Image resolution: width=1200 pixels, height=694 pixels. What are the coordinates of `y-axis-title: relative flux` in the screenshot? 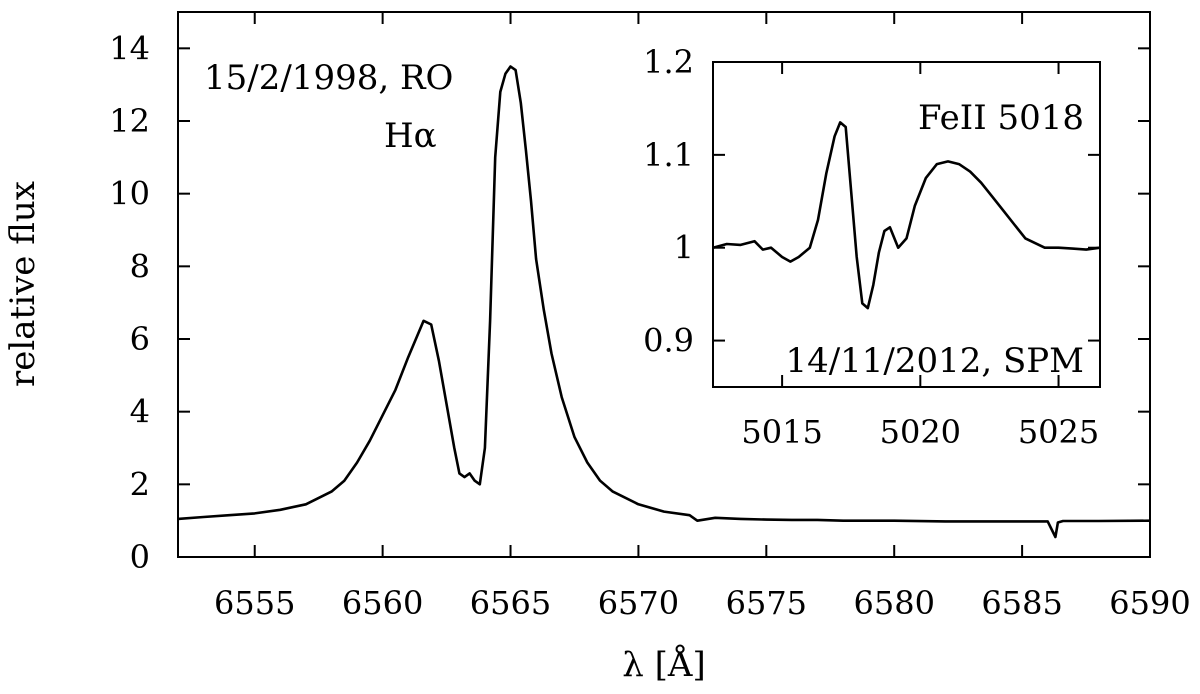 It's located at (23, 284).